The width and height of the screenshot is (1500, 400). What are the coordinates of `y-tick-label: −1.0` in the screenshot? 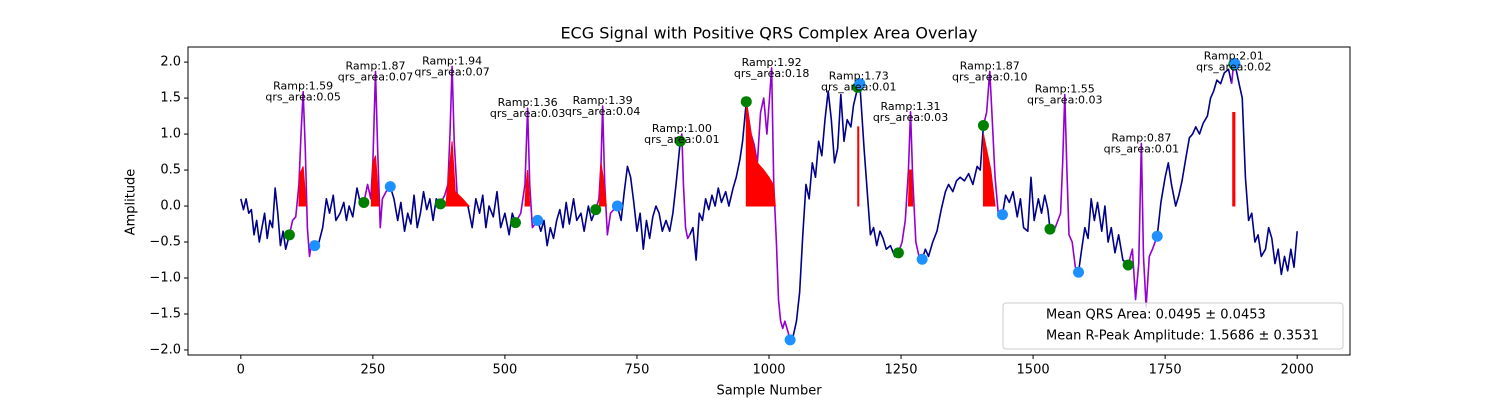 It's located at (165, 278).